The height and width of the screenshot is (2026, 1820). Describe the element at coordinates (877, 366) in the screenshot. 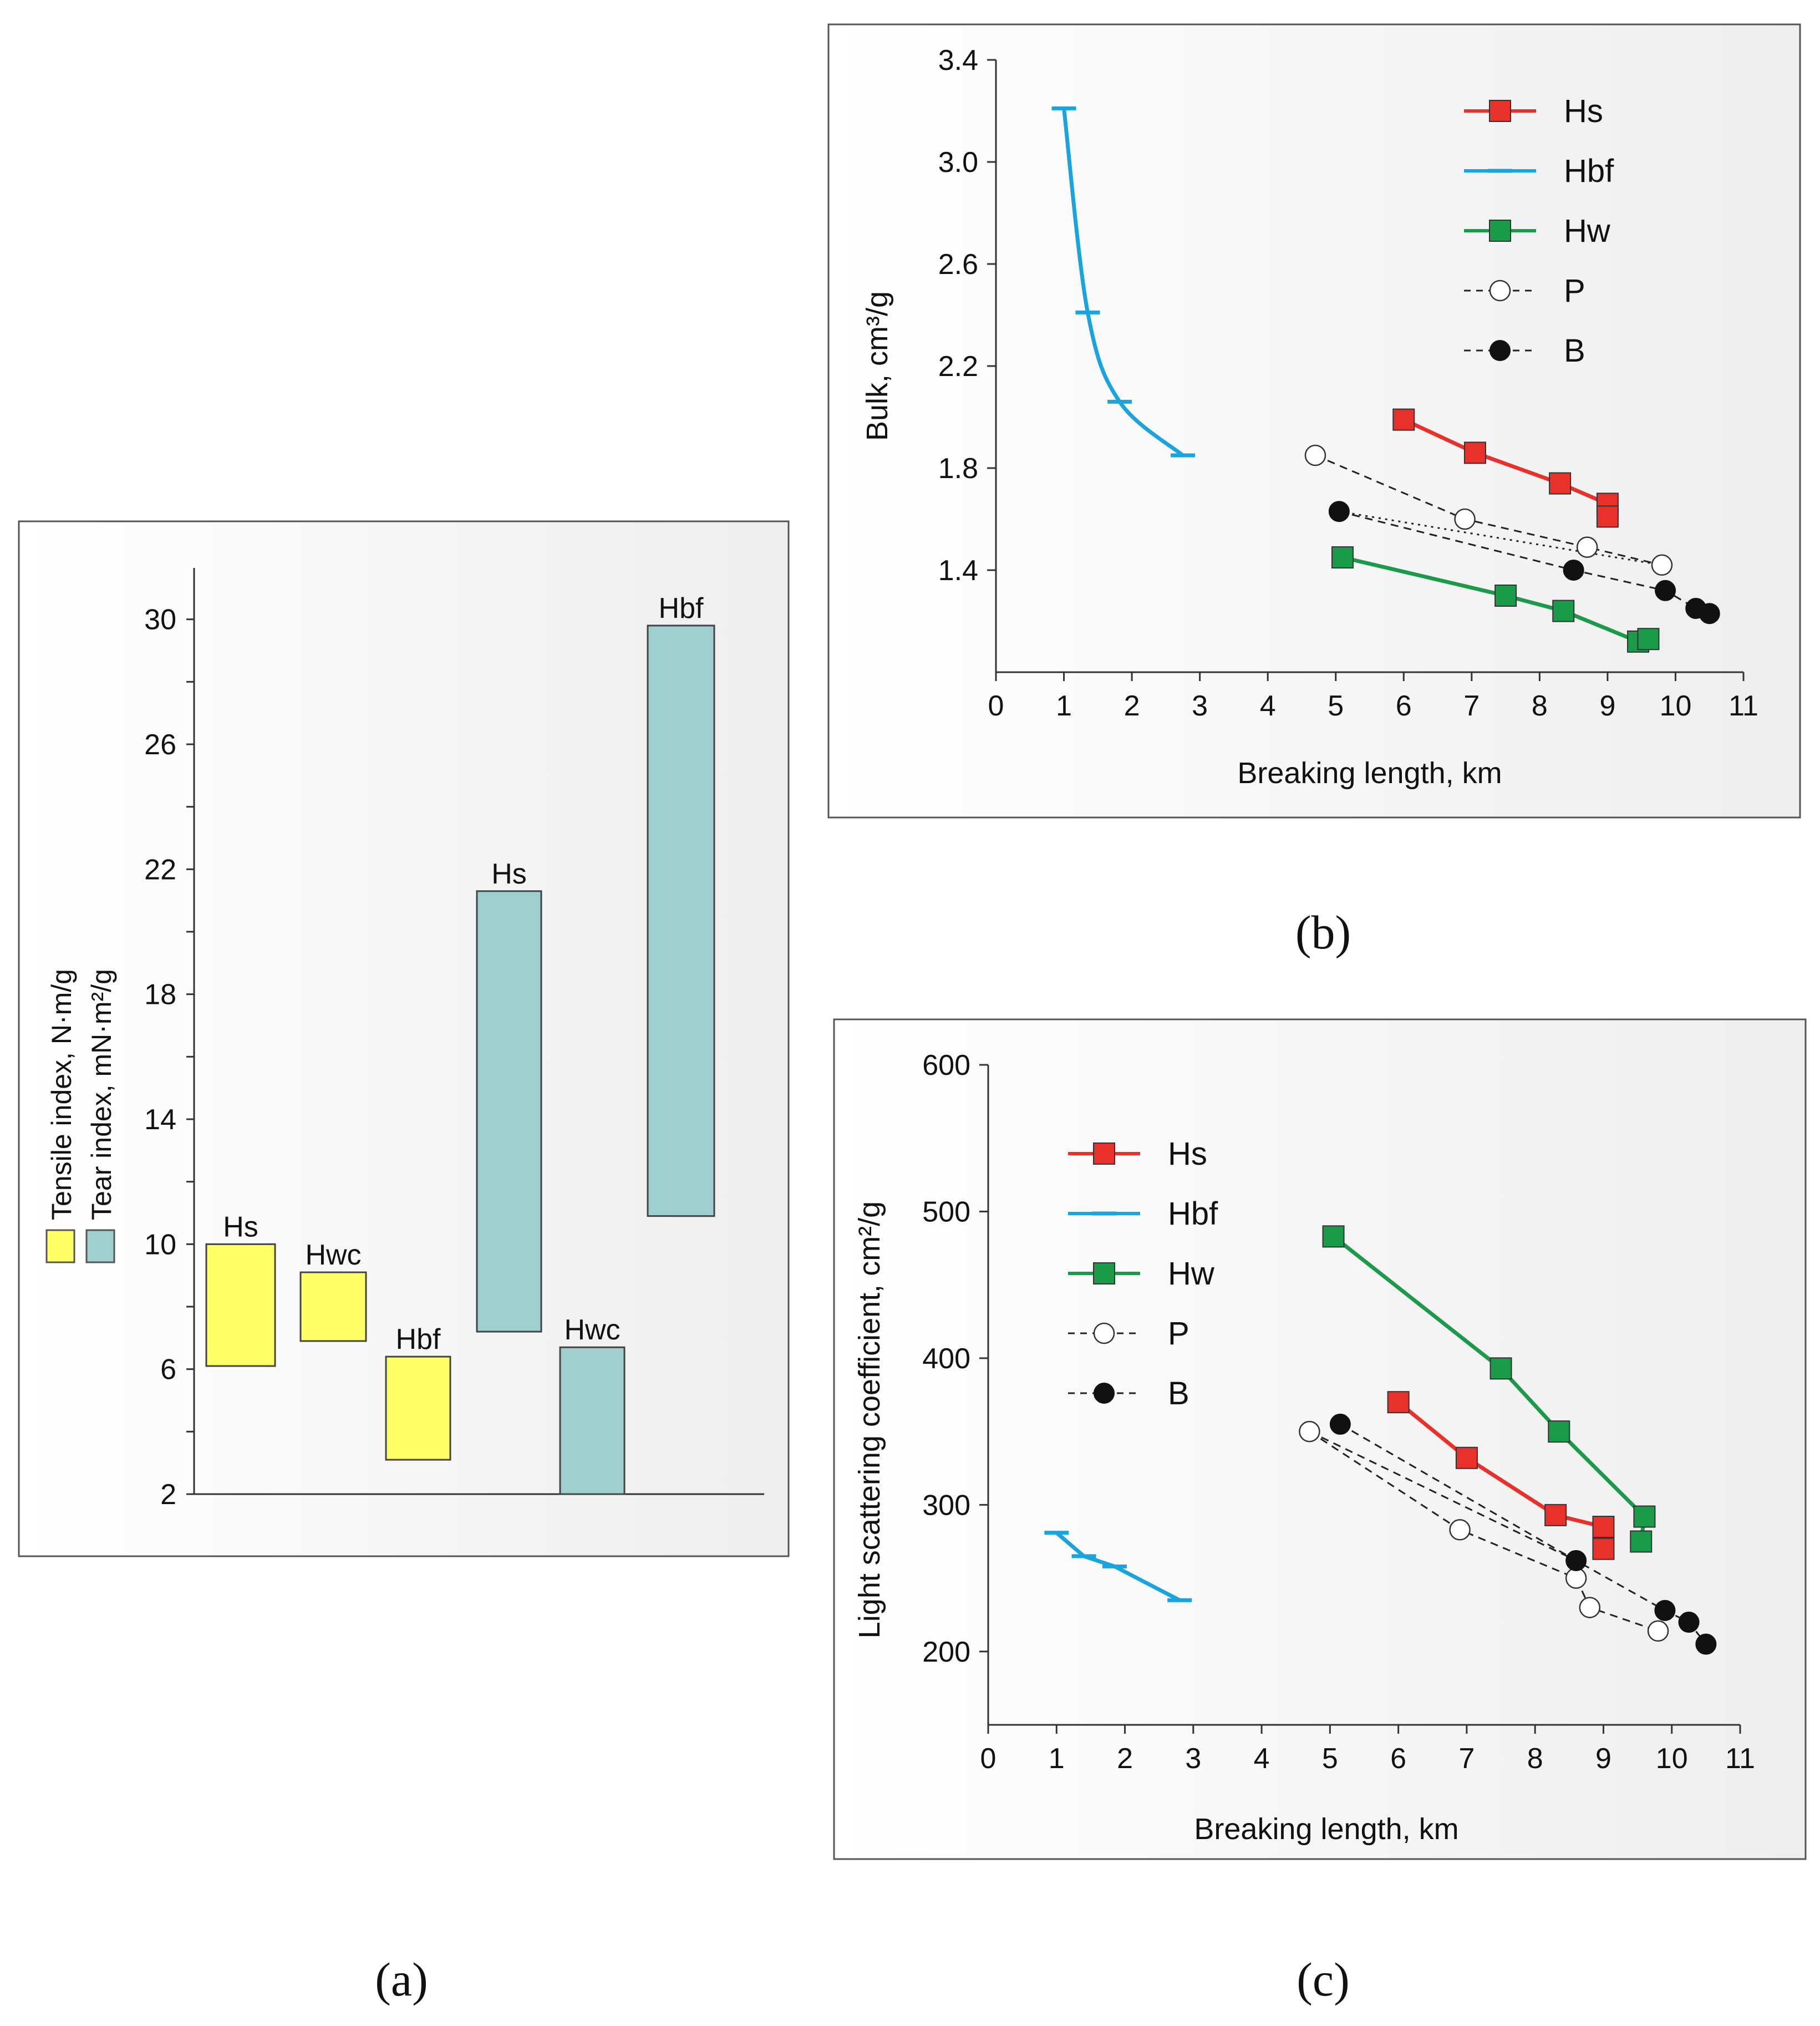

I see `chart-b-y-axis-label: Bulk, cm³/g` at that location.